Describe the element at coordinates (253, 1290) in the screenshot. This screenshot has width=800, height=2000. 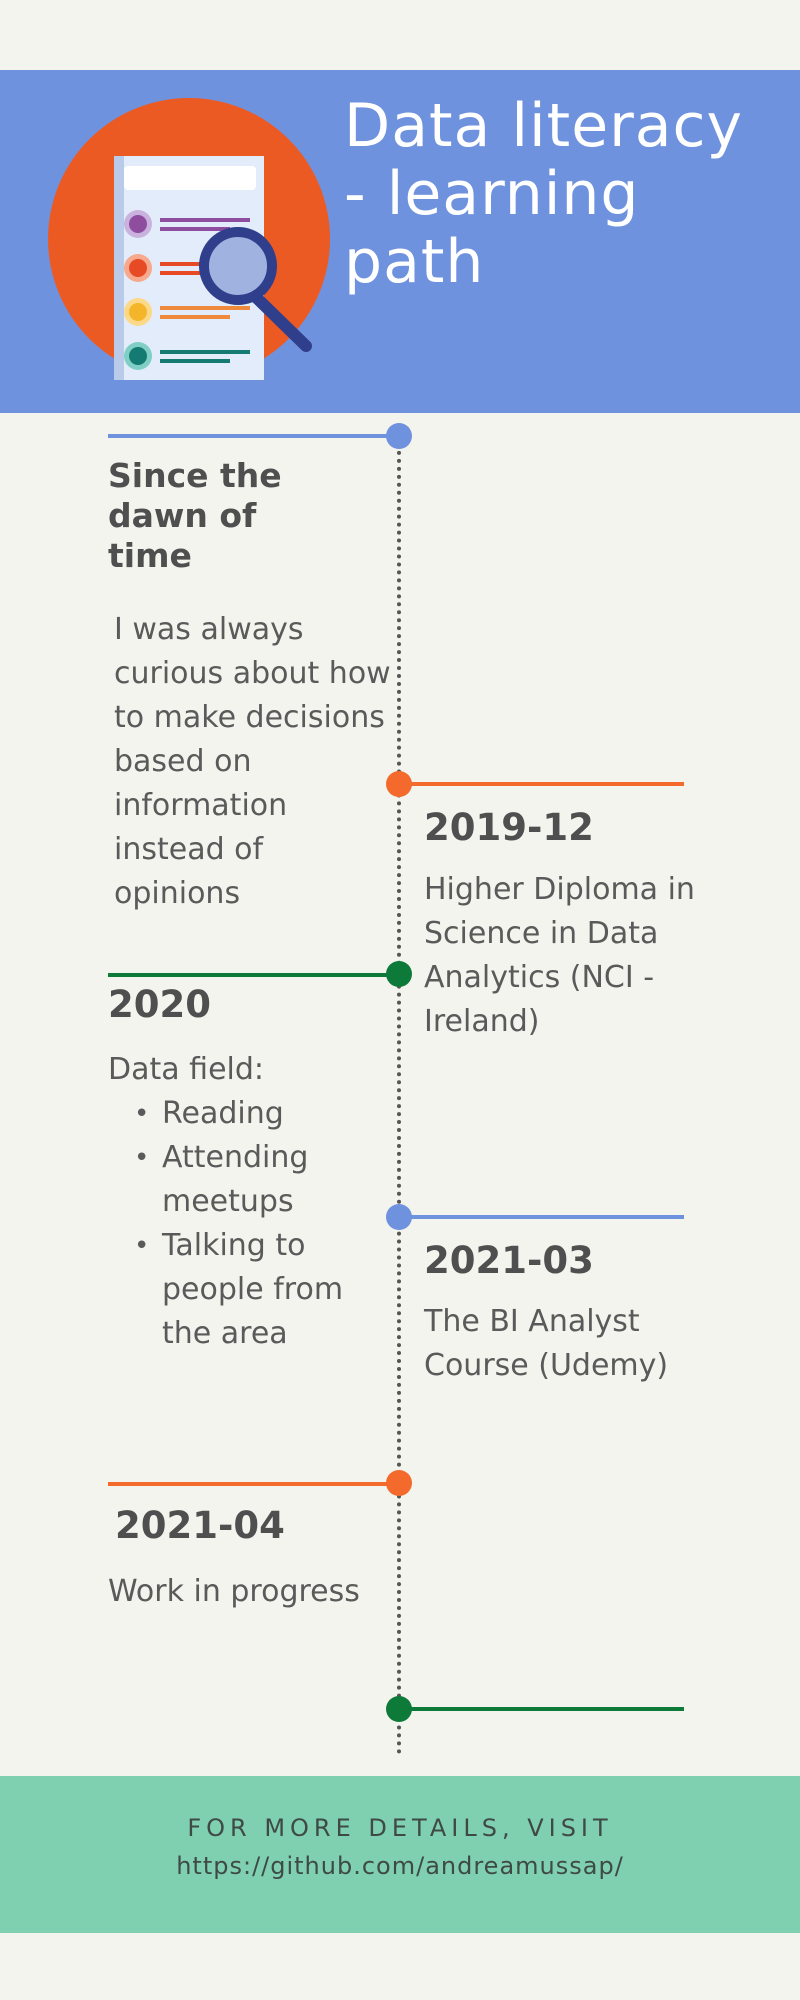
I see `list-item: Talking to people from the area` at that location.